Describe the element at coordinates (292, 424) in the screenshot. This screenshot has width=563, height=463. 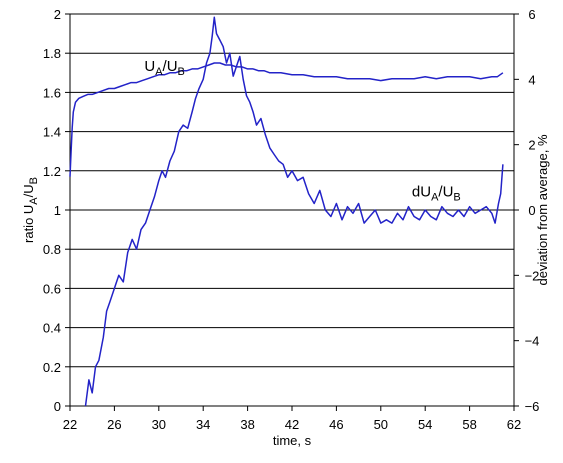
I see `x-tick-label: 42` at that location.